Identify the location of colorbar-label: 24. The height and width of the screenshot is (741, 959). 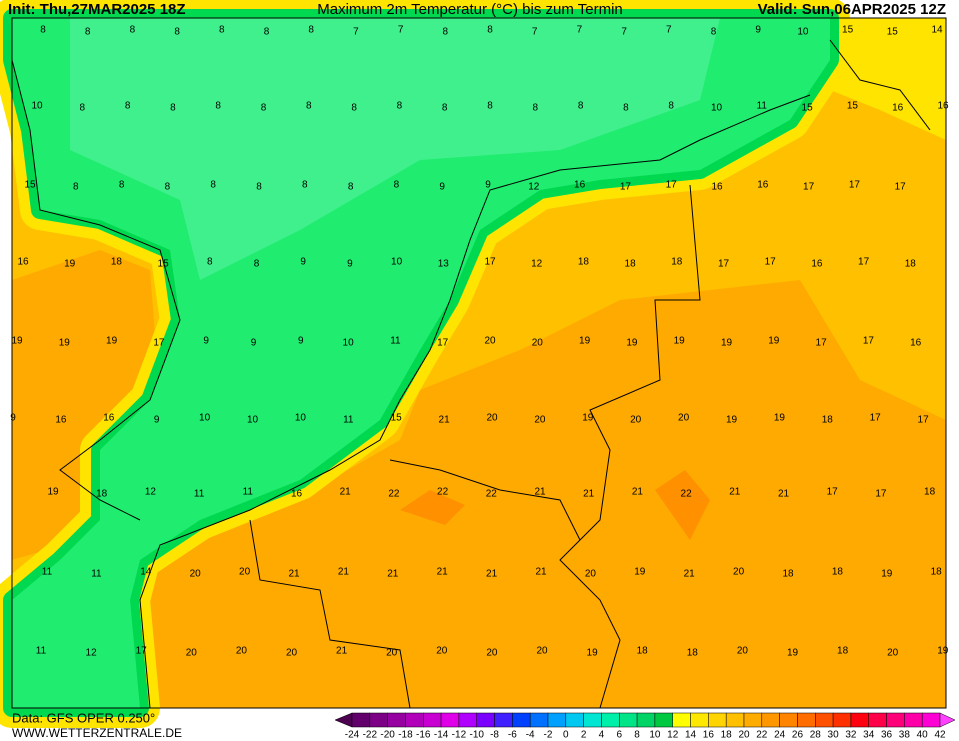
(780, 735).